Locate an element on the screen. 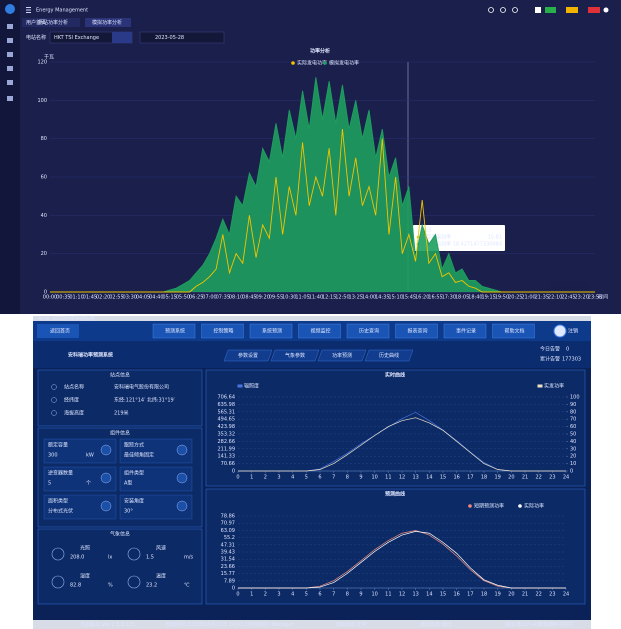 The height and width of the screenshot is (629, 621). user-icon is located at coordinates (606, 10).